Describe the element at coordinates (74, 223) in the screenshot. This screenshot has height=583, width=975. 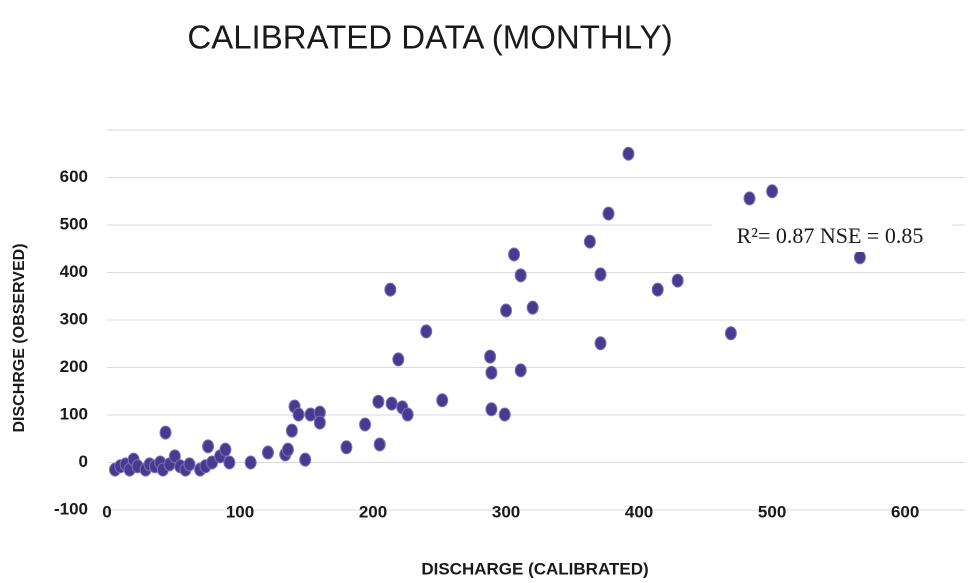
I see `y-tick-label: 500` at that location.